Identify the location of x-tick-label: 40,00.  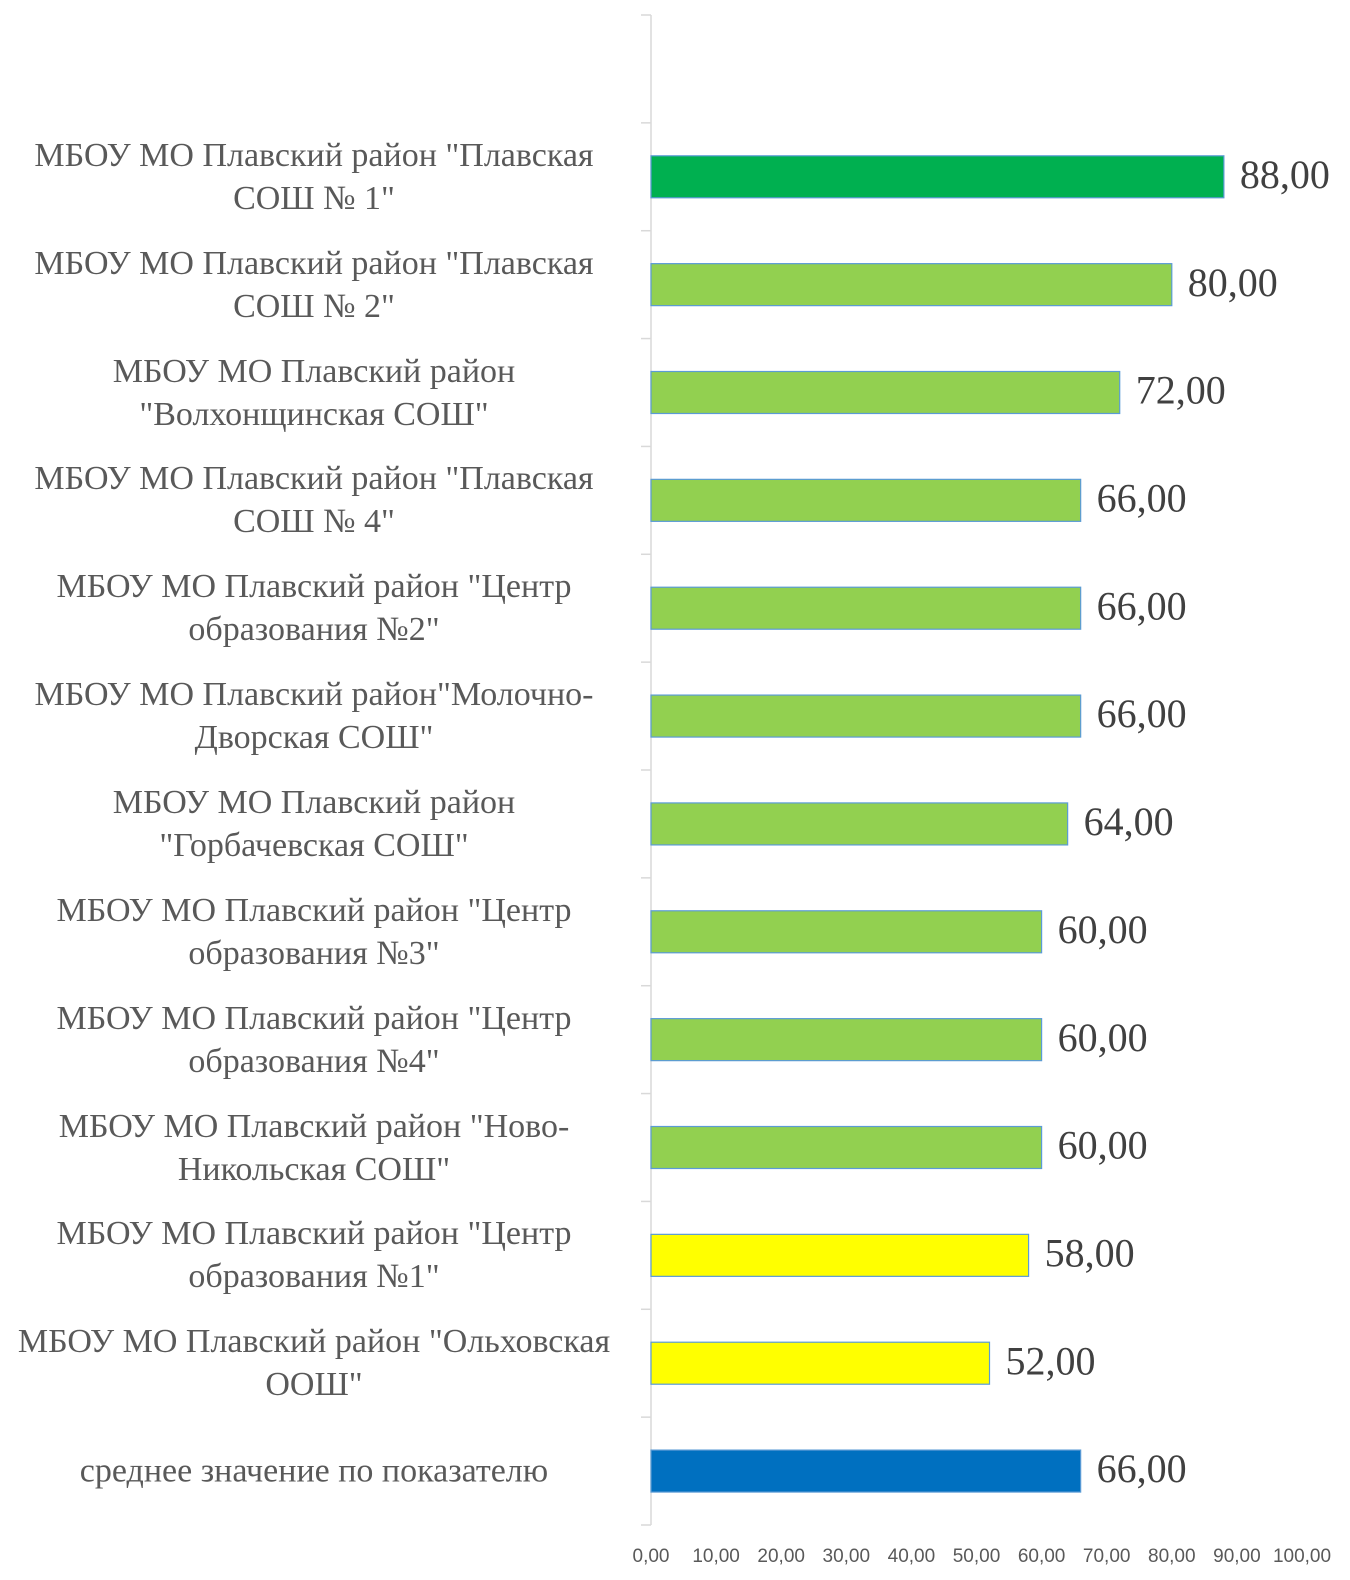
(912, 1556).